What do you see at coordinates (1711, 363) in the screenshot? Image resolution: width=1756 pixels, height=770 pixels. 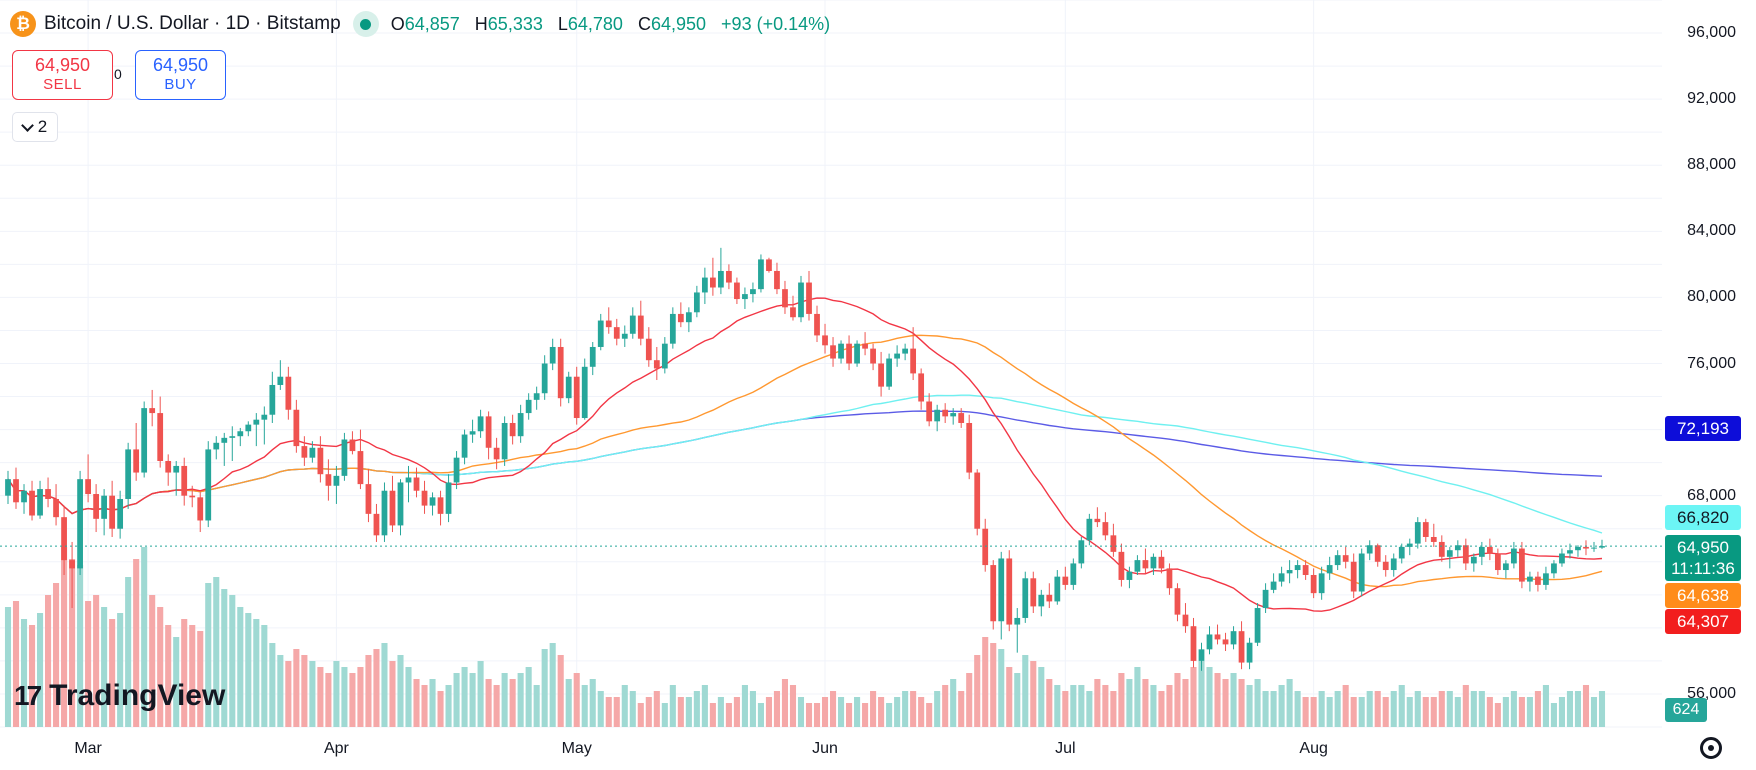 I see `y-tick-label: 76,000` at bounding box center [1711, 363].